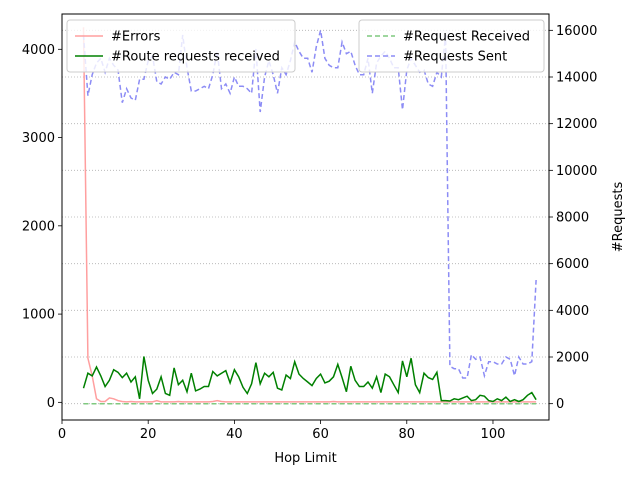 Image resolution: width=640 pixels, height=480 pixels. I want to click on right-y-tick-label: 14000, so click(576, 78).